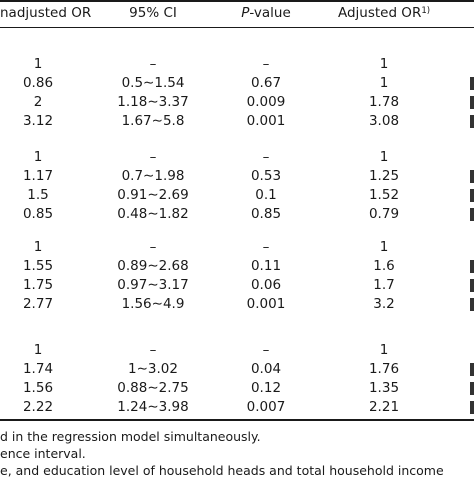 This screenshot has width=474, height=479. I want to click on header-95-ci: 95% CI, so click(153, 13).